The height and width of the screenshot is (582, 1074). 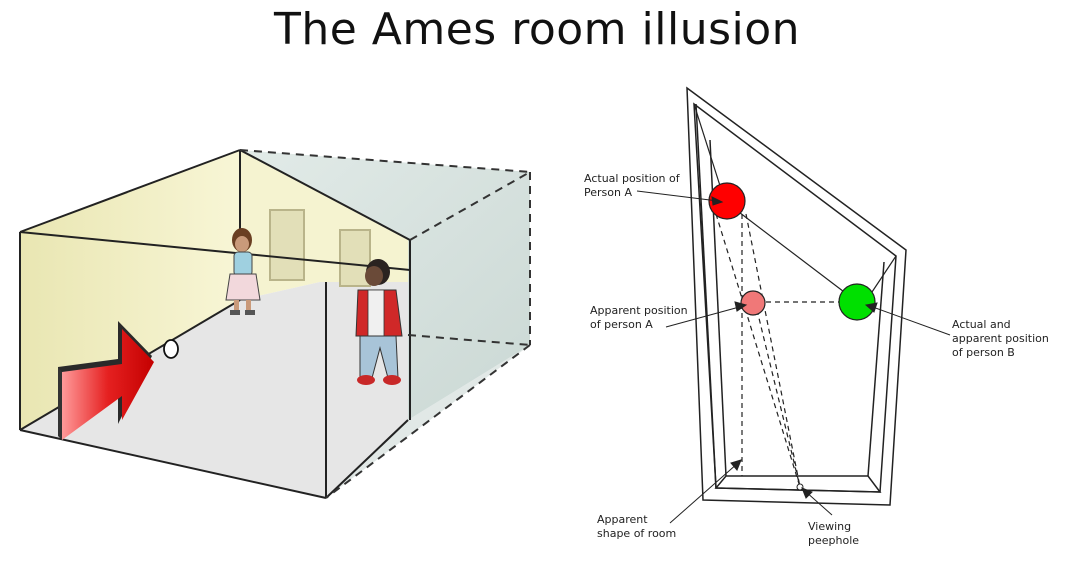 I want to click on label-actual-a-line1: Actual position of, so click(x=632, y=178).